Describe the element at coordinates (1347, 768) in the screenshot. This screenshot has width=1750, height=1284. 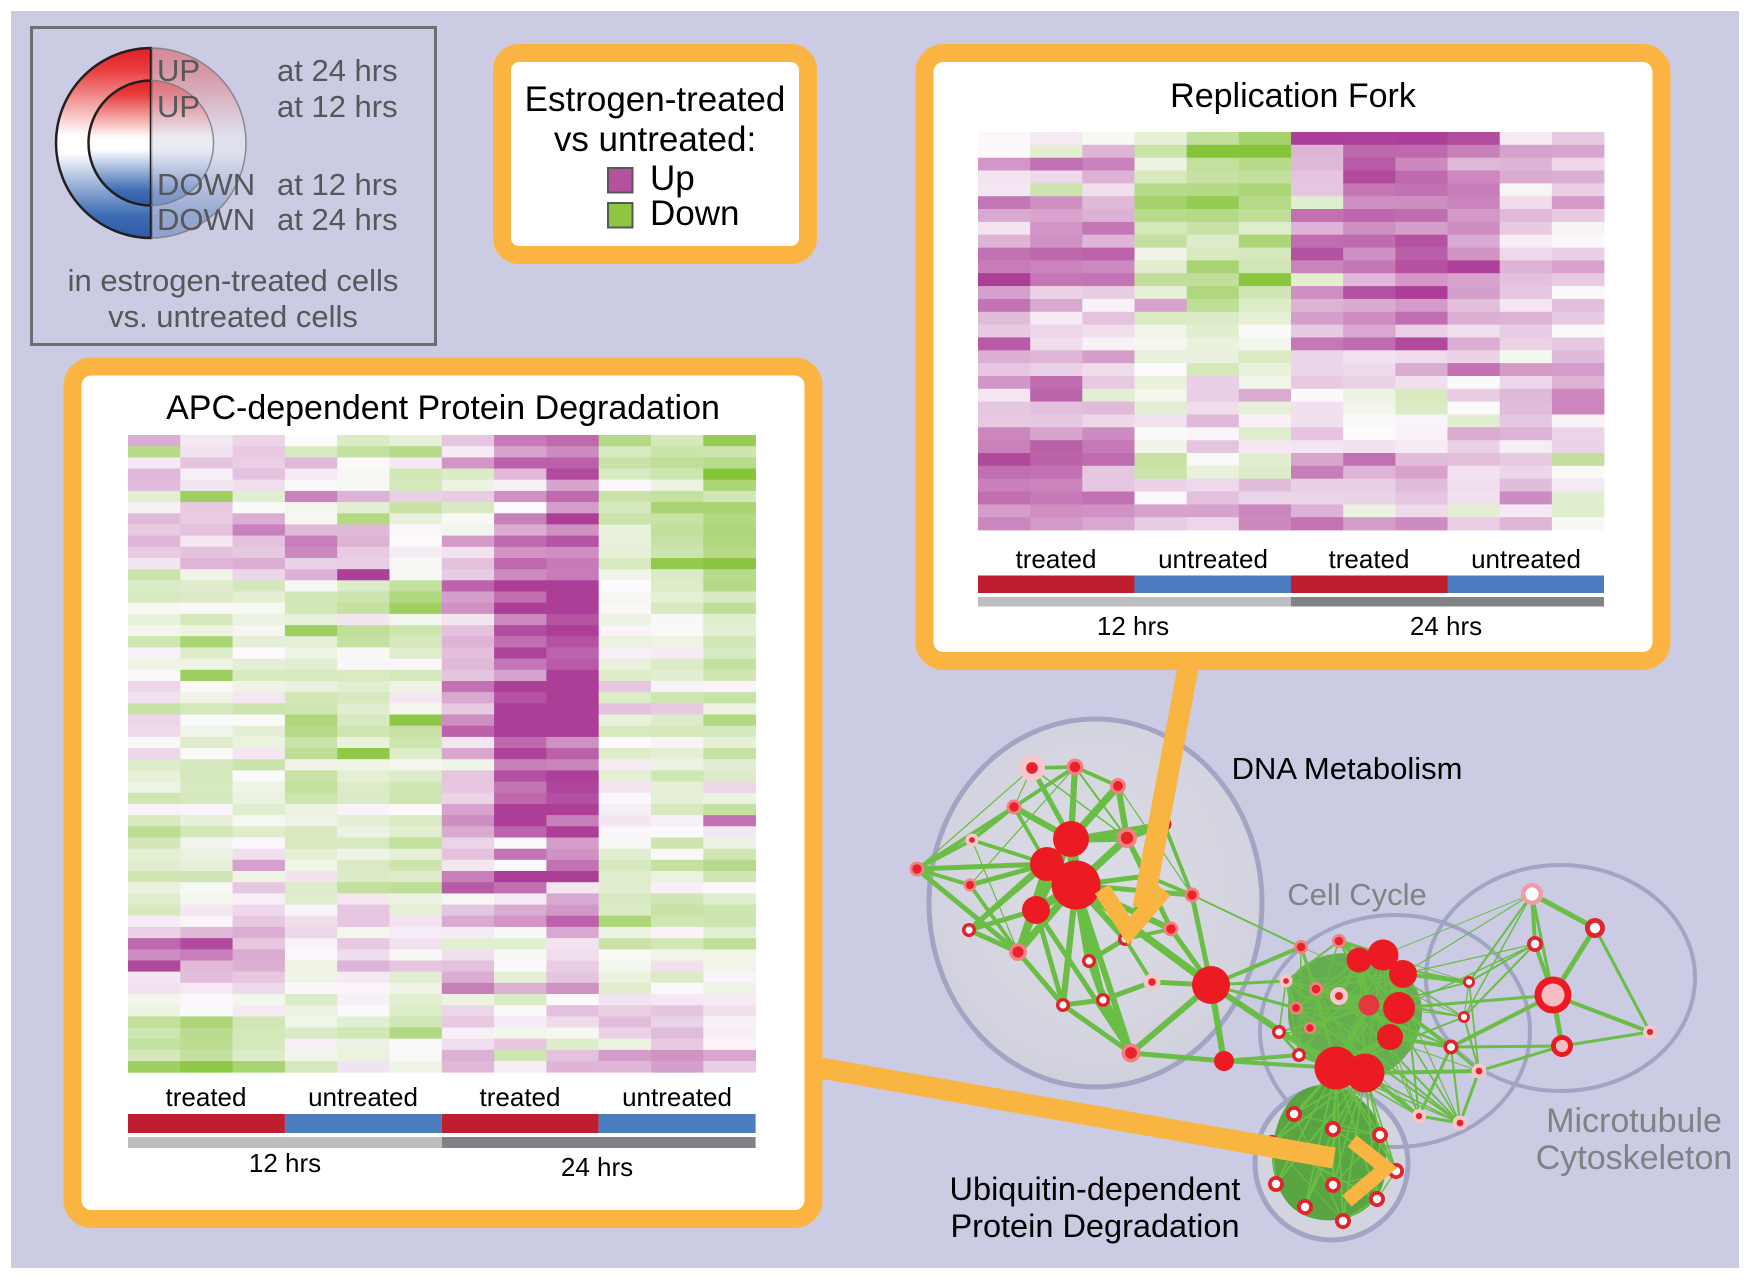
I see `svg-text: DNA Metabolism` at that location.